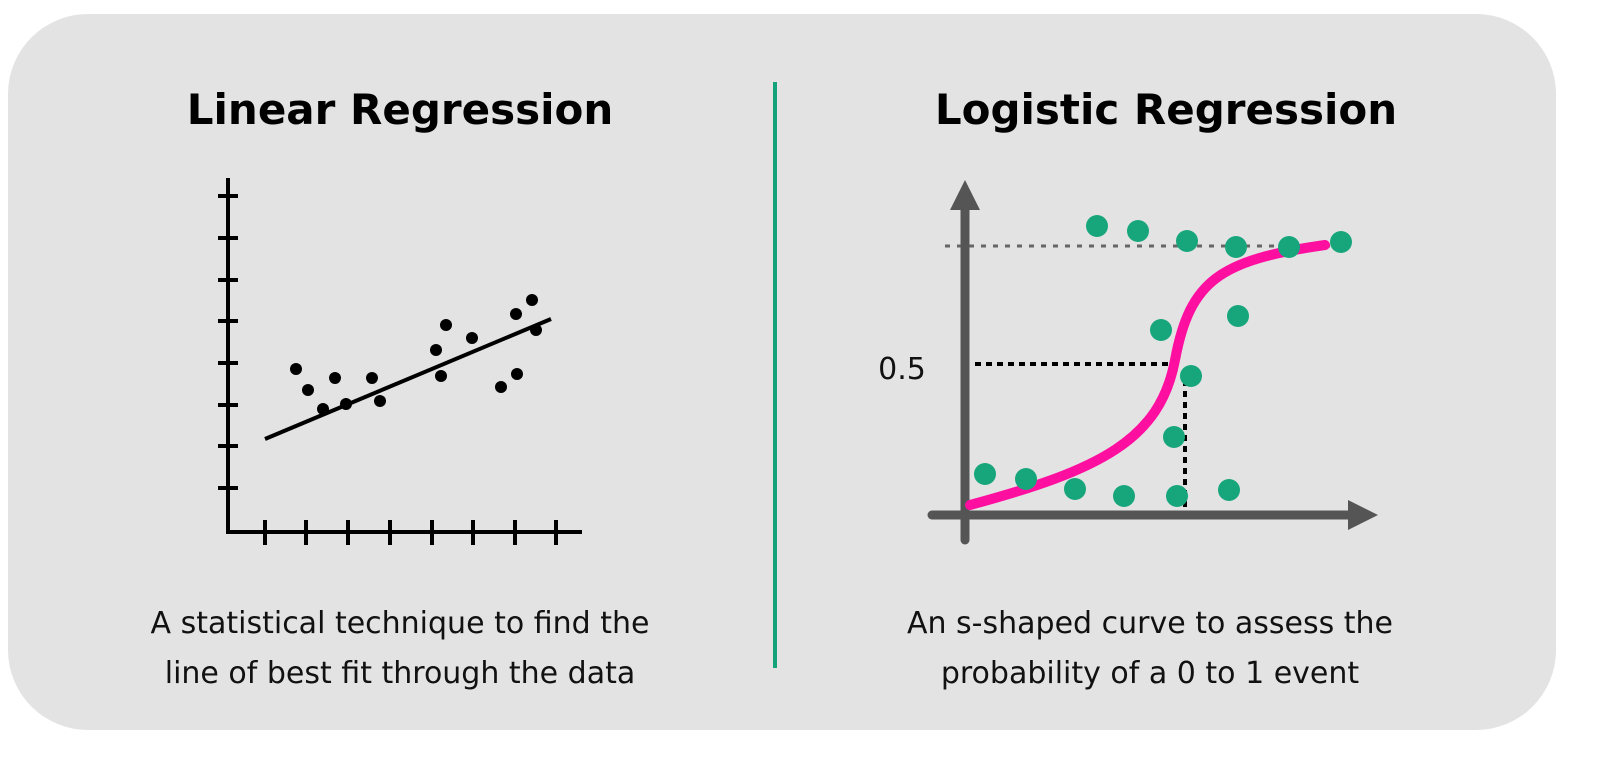  I want to click on logistic-chart: 0.5, so click(1128, 362).